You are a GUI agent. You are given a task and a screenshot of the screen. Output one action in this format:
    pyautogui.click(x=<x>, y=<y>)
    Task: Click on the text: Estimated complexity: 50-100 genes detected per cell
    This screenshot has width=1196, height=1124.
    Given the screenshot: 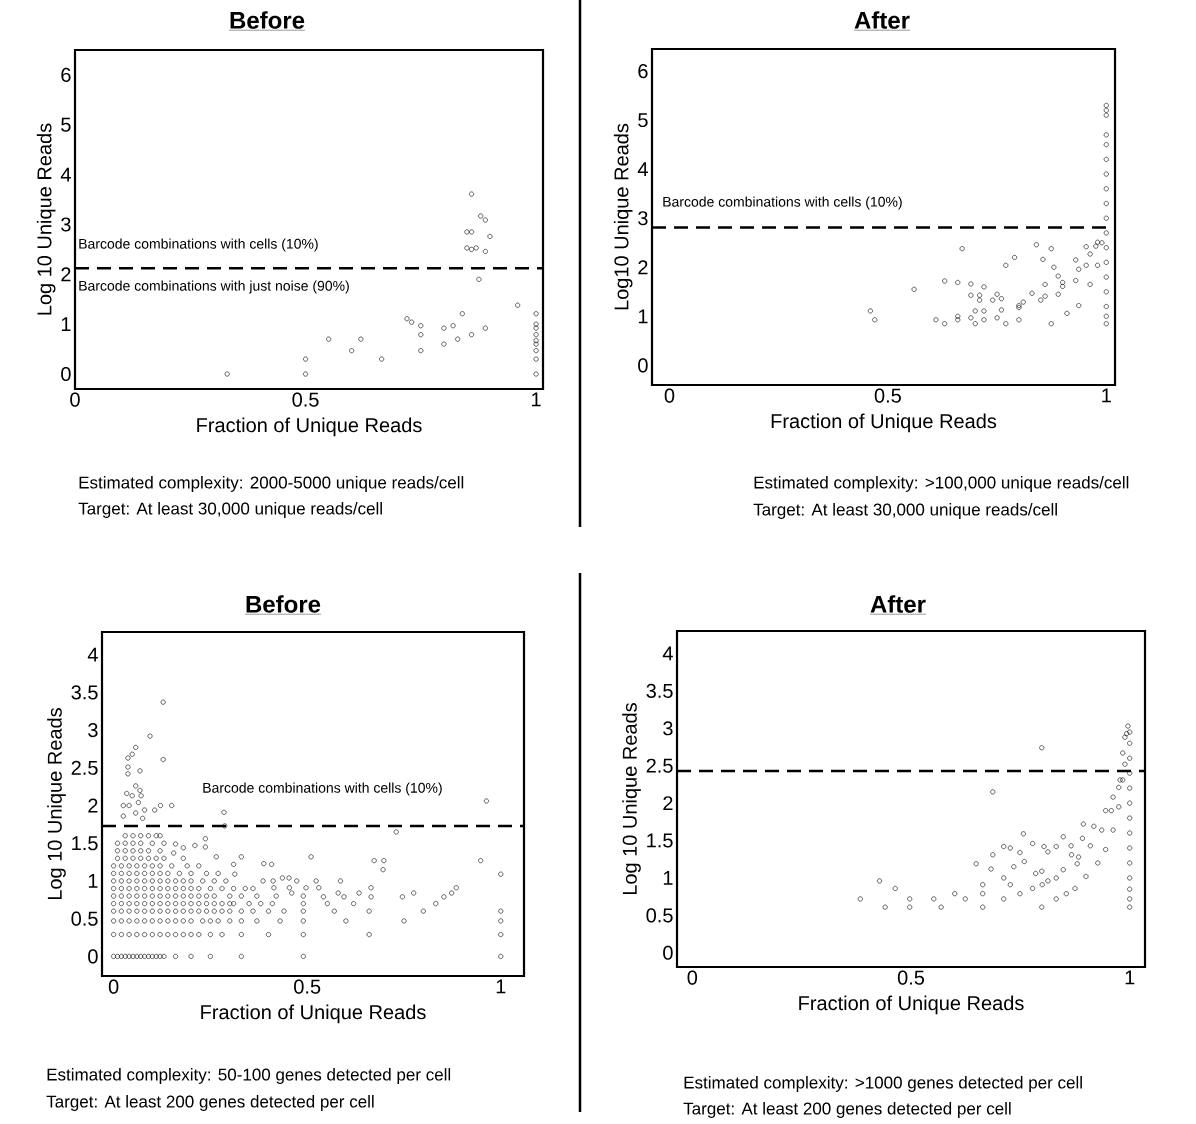 What is the action you would take?
    pyautogui.click(x=249, y=1076)
    